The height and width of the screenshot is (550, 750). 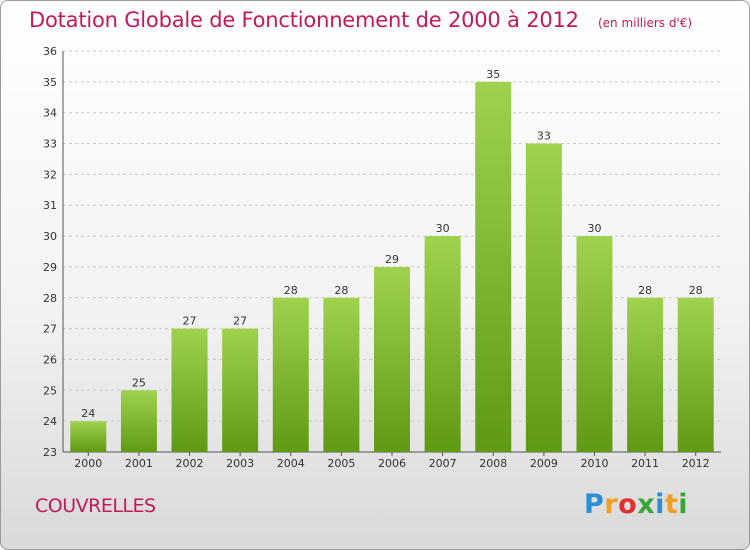 What do you see at coordinates (442, 344) in the screenshot?
I see `bar-2007` at bounding box center [442, 344].